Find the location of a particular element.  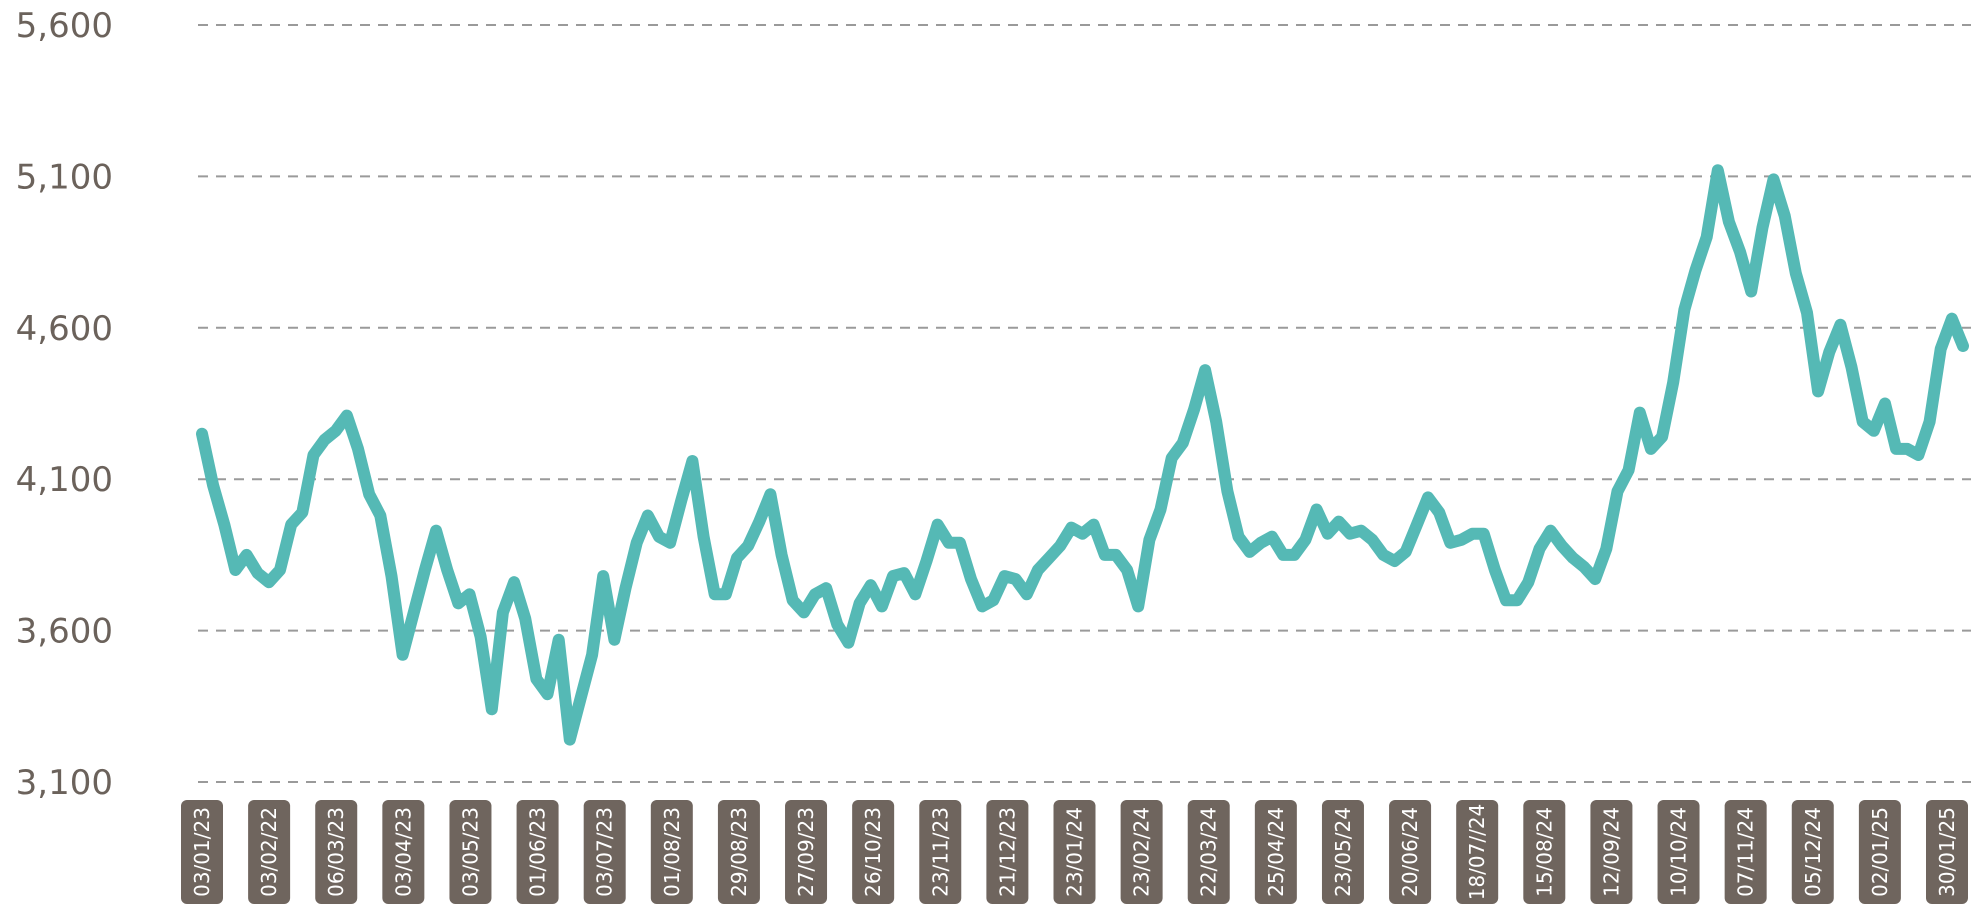

x-tick: 12/09/24 is located at coordinates (1611, 852).